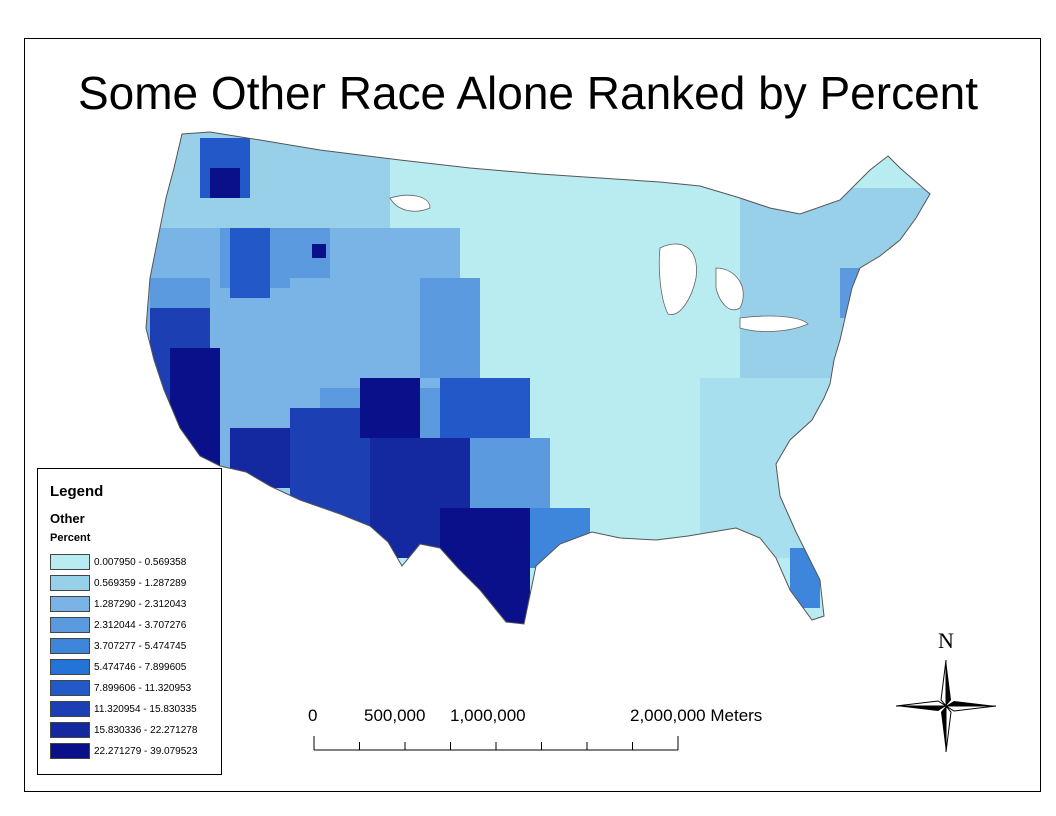 This screenshot has width=1056, height=816. I want to click on legend-class-label: 7.899606 - 11.320953, so click(143, 688).